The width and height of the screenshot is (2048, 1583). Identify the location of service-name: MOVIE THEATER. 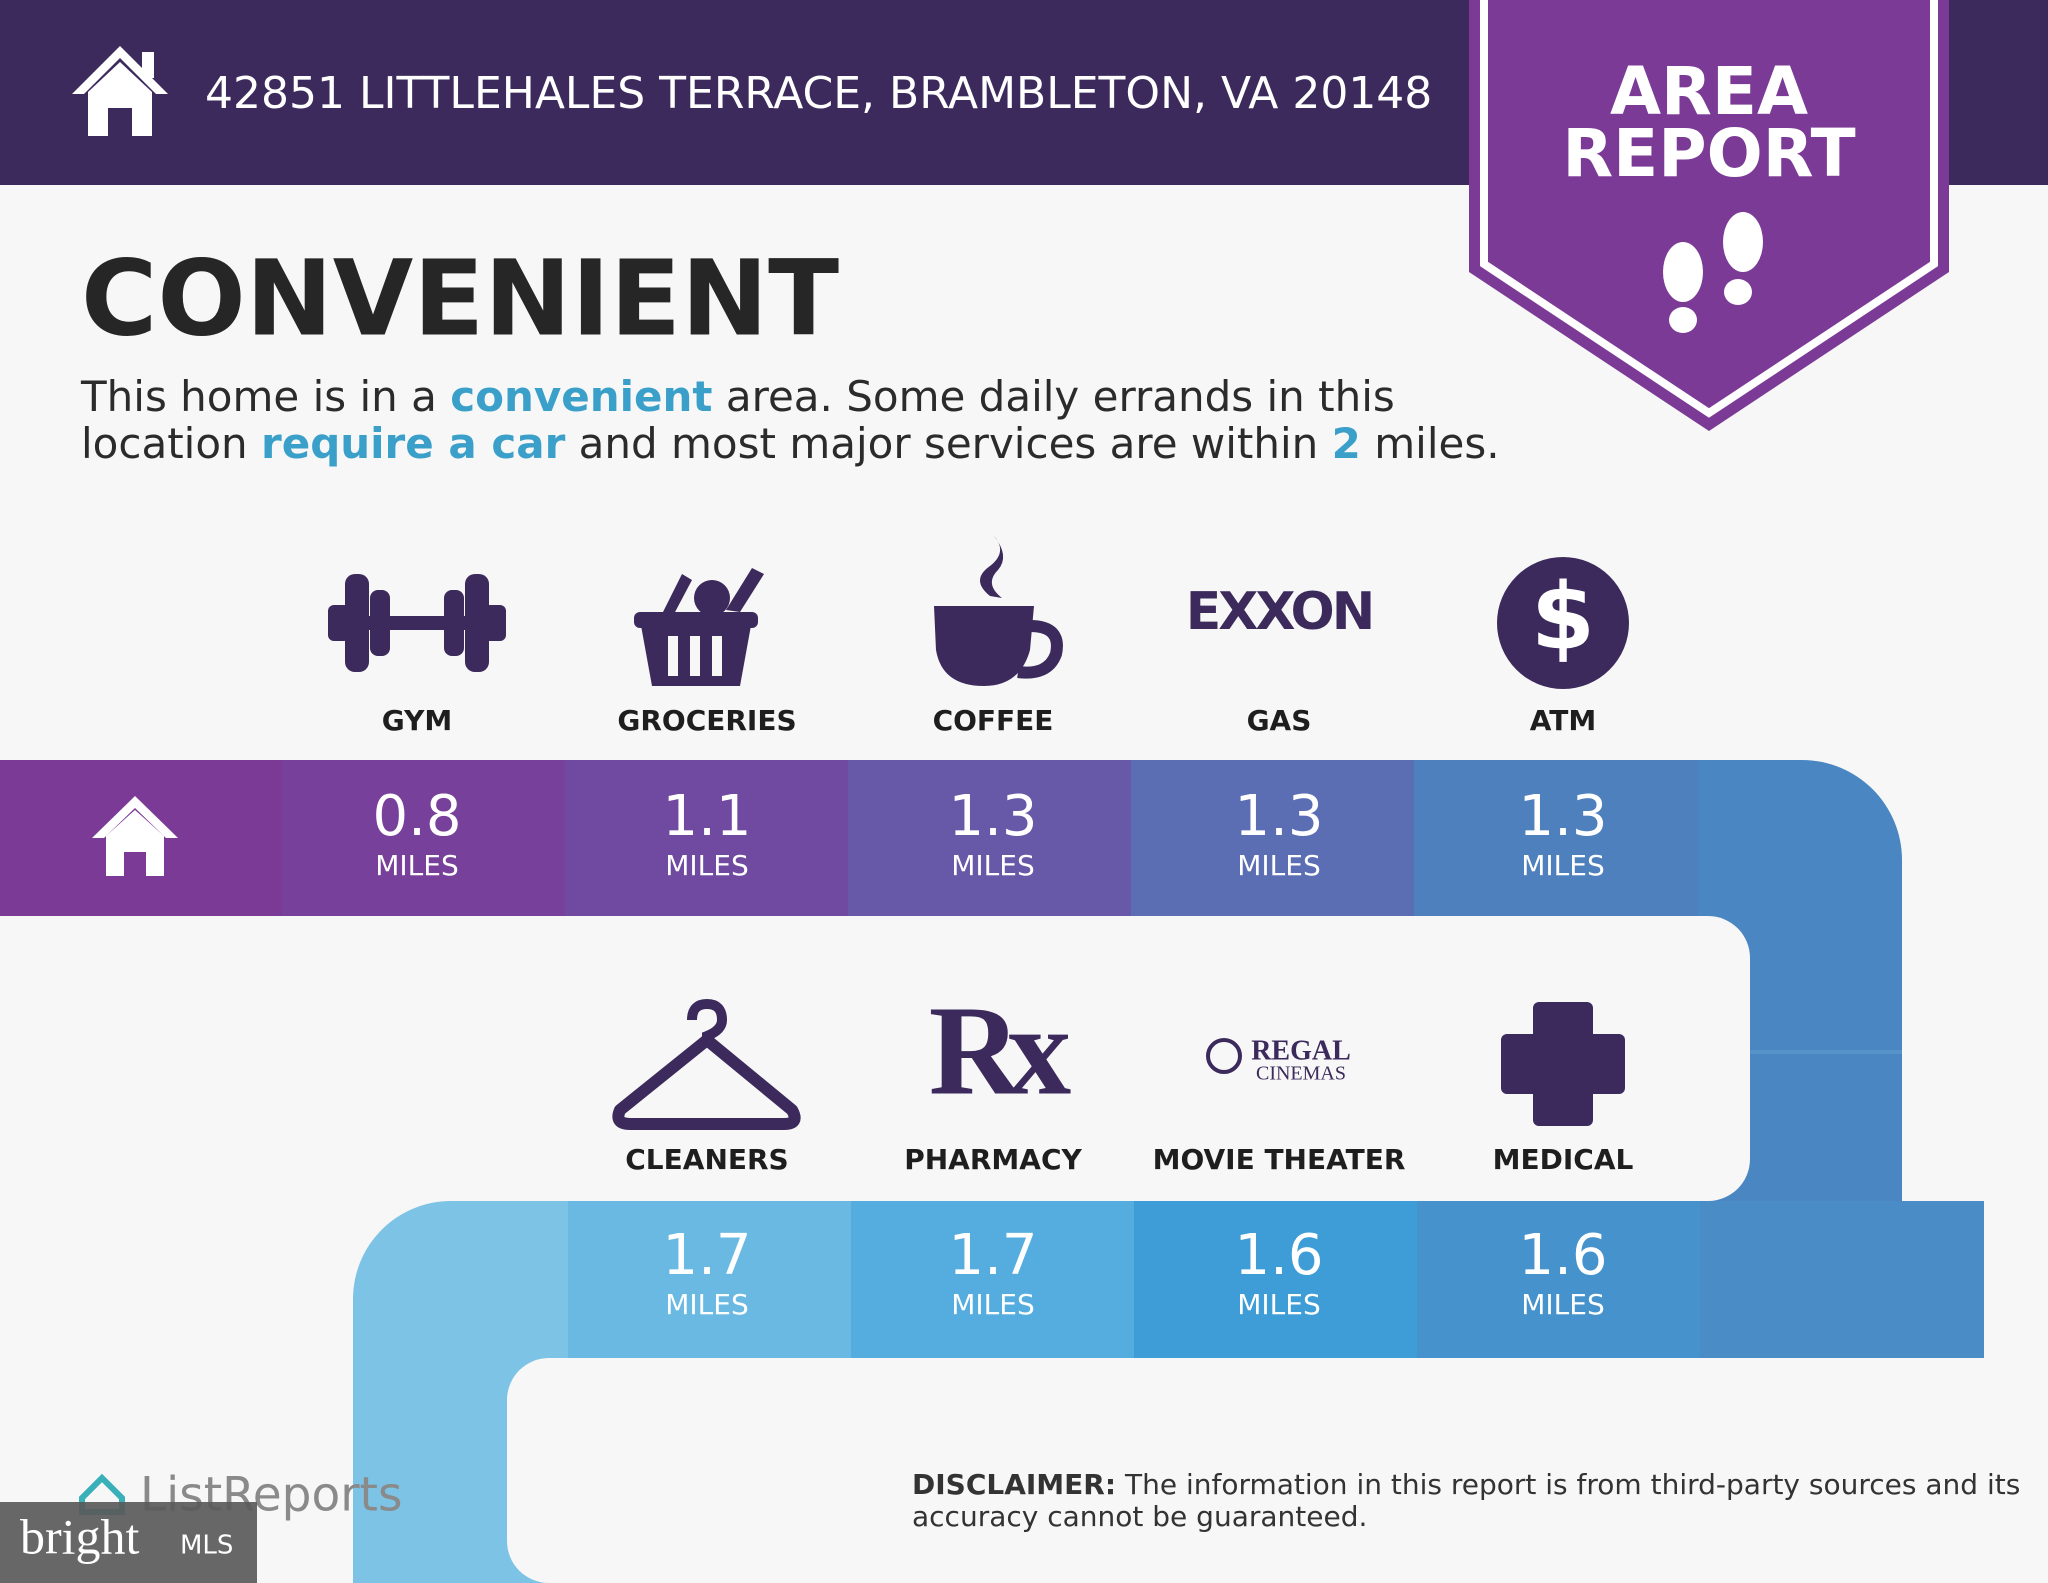
(1279, 1159).